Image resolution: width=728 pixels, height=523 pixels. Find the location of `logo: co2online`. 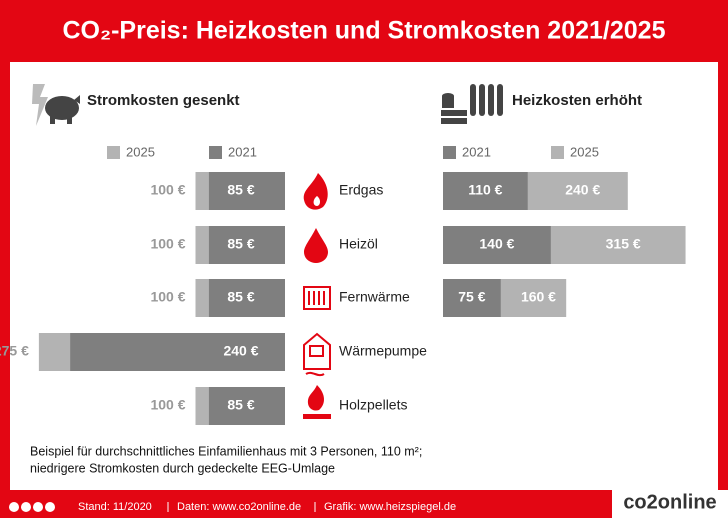

logo: co2online is located at coordinates (669, 502).